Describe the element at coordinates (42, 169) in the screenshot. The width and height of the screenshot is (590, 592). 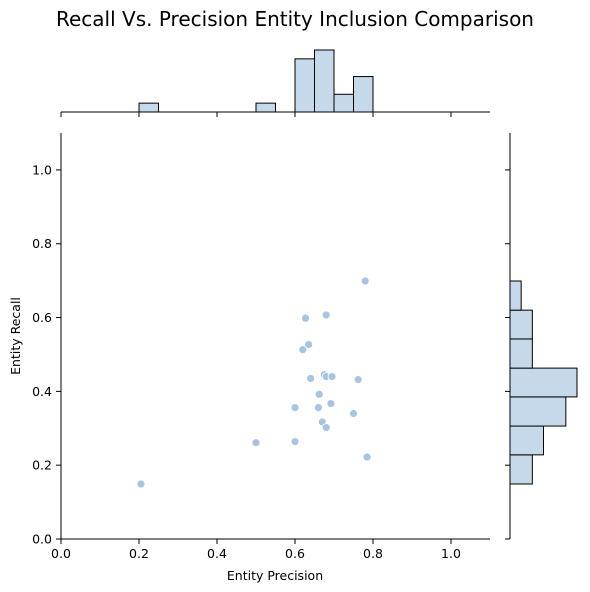
I see `y-tick-label: 1.0` at that location.